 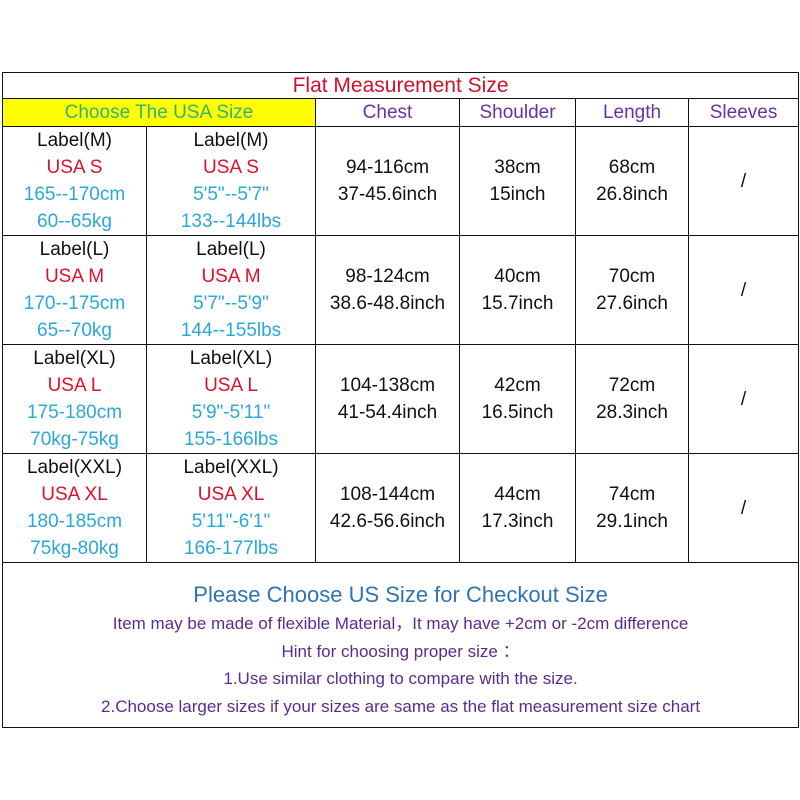 I want to click on chest-cell: 108-144cm 42.6-56.6inch, so click(x=387, y=508).